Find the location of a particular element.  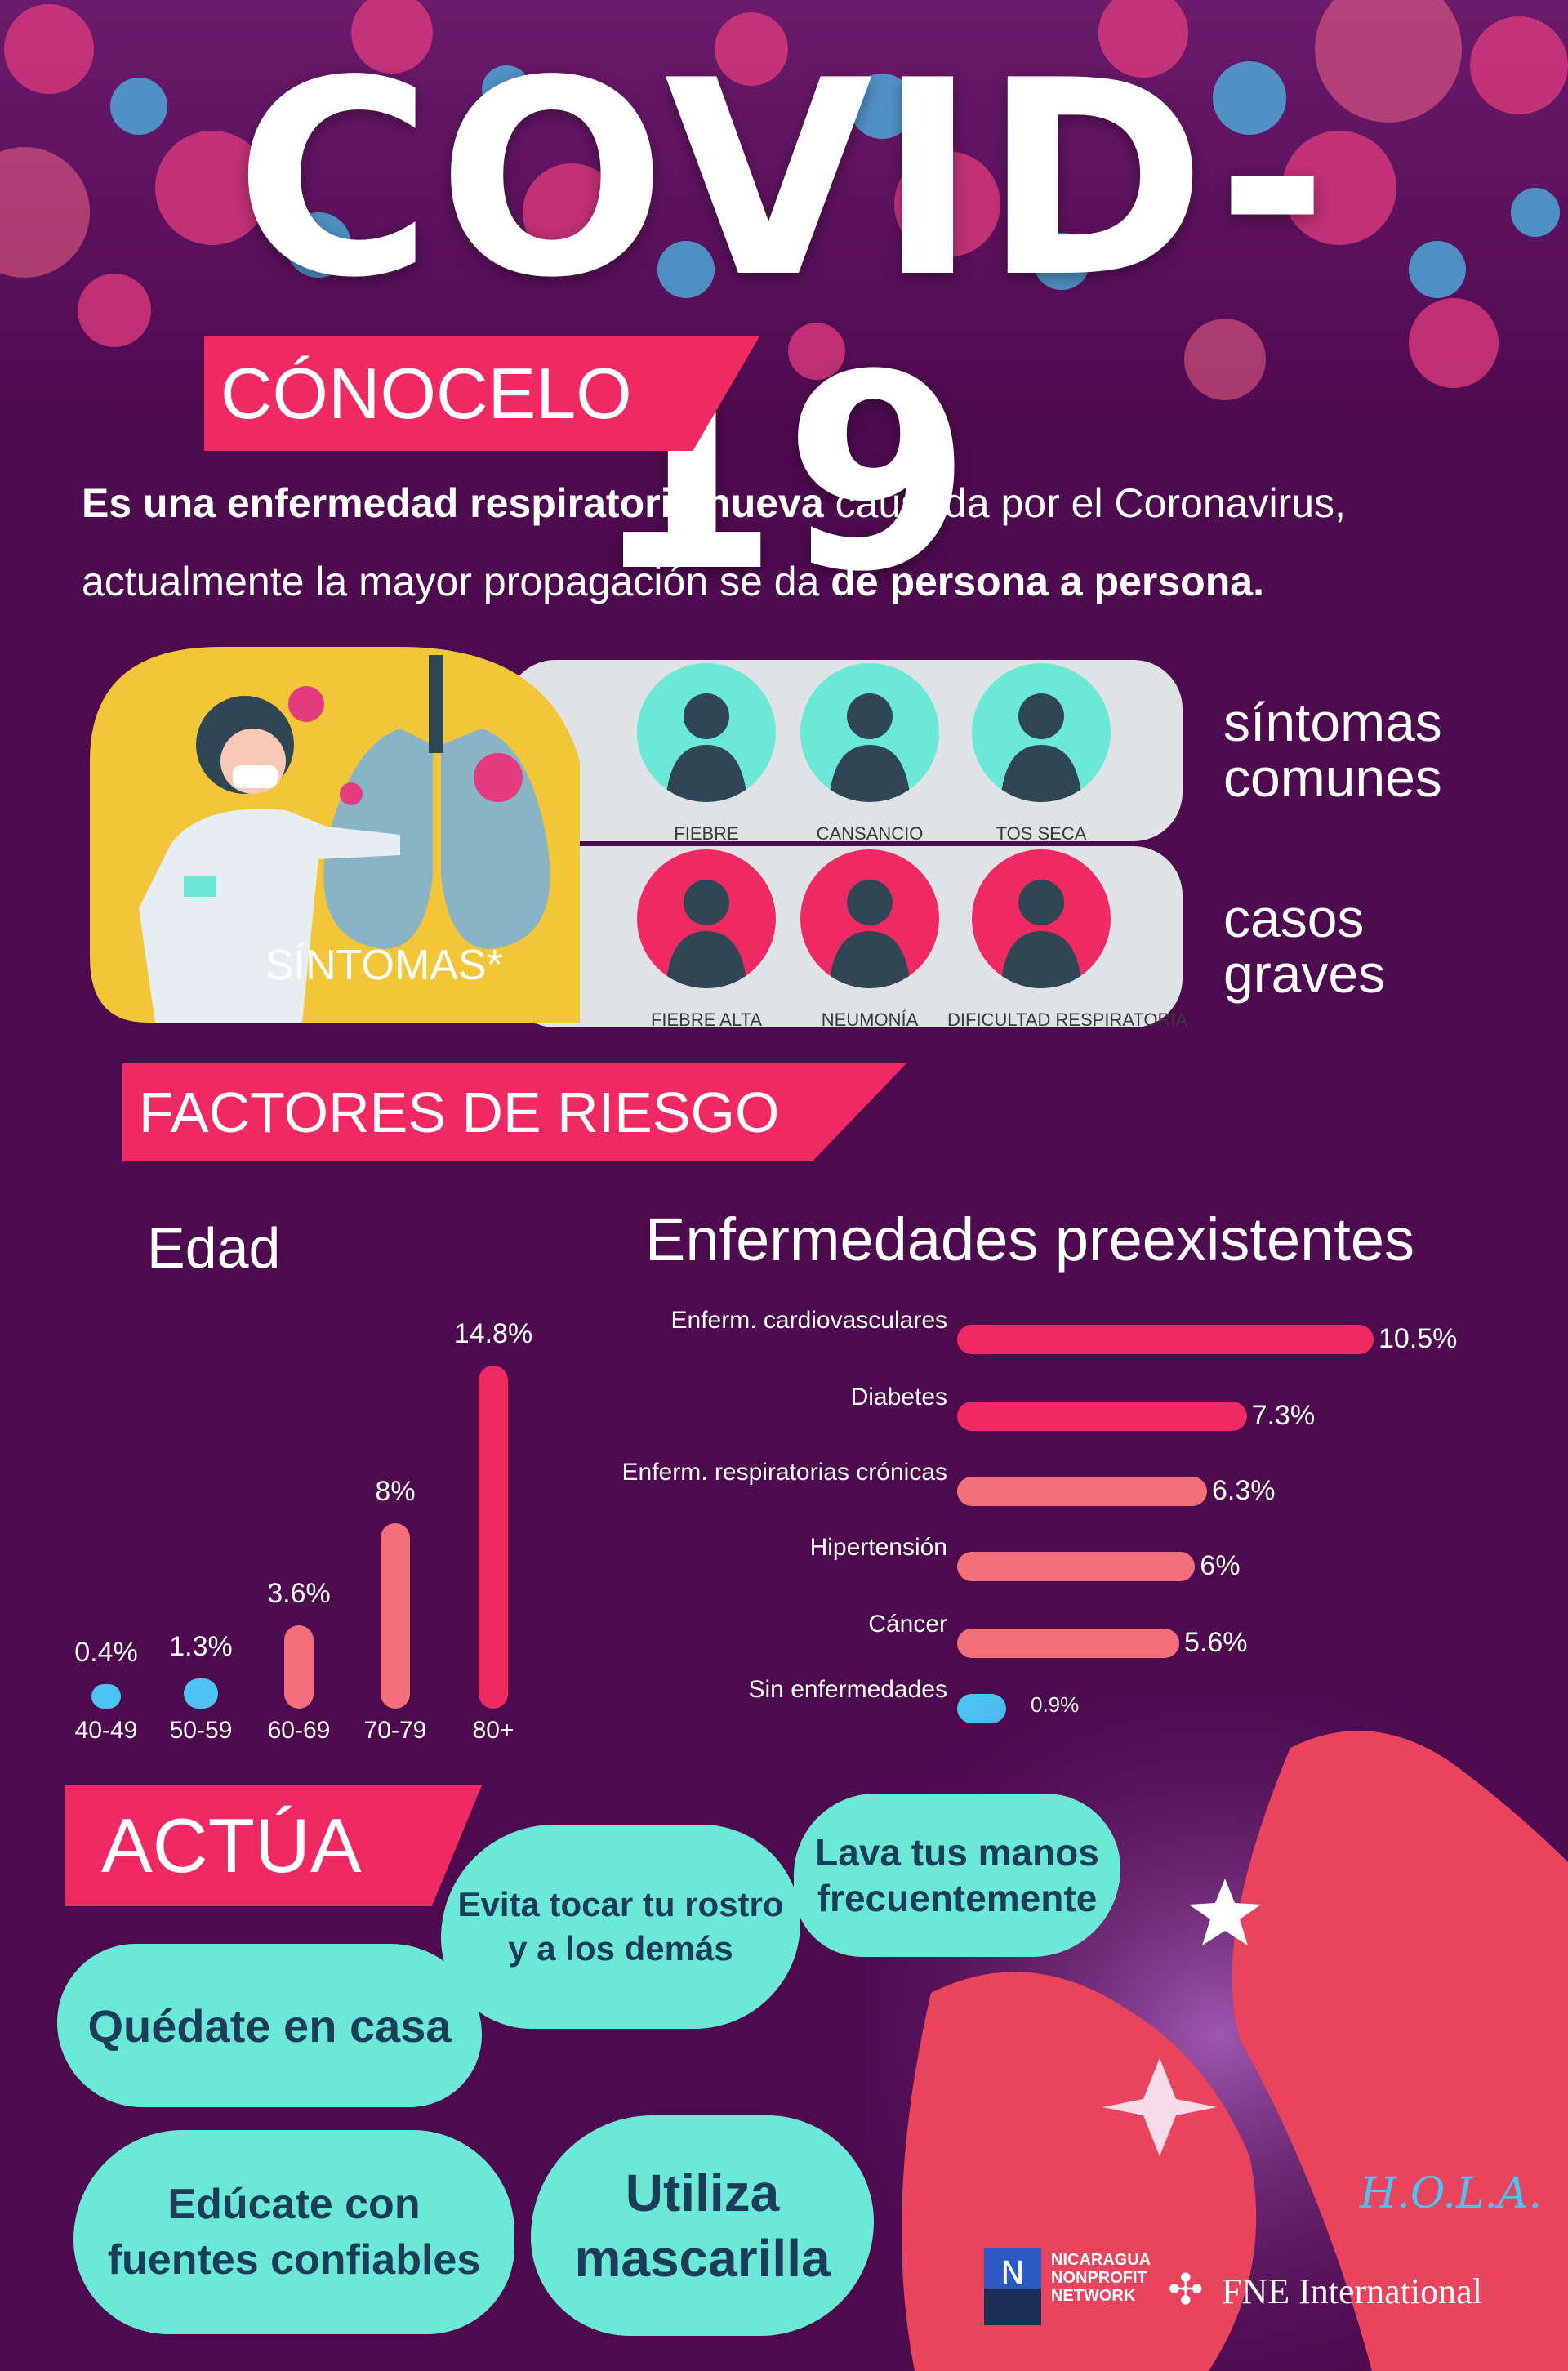

conocelo-ribbon: CÓNOCELO is located at coordinates (482, 393).